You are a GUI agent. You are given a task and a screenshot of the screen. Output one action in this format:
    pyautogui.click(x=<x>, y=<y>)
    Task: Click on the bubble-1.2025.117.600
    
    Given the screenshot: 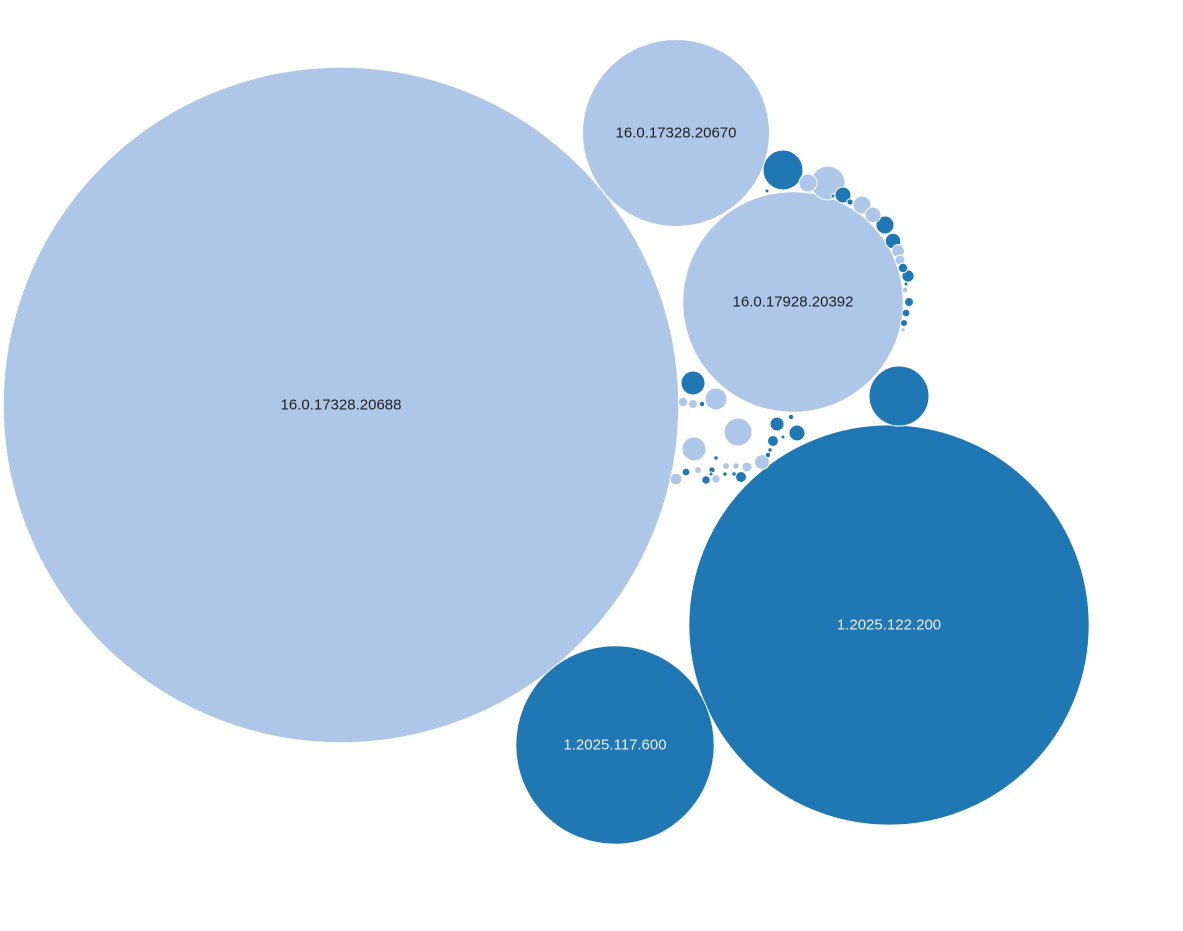 What is the action you would take?
    pyautogui.click(x=615, y=745)
    